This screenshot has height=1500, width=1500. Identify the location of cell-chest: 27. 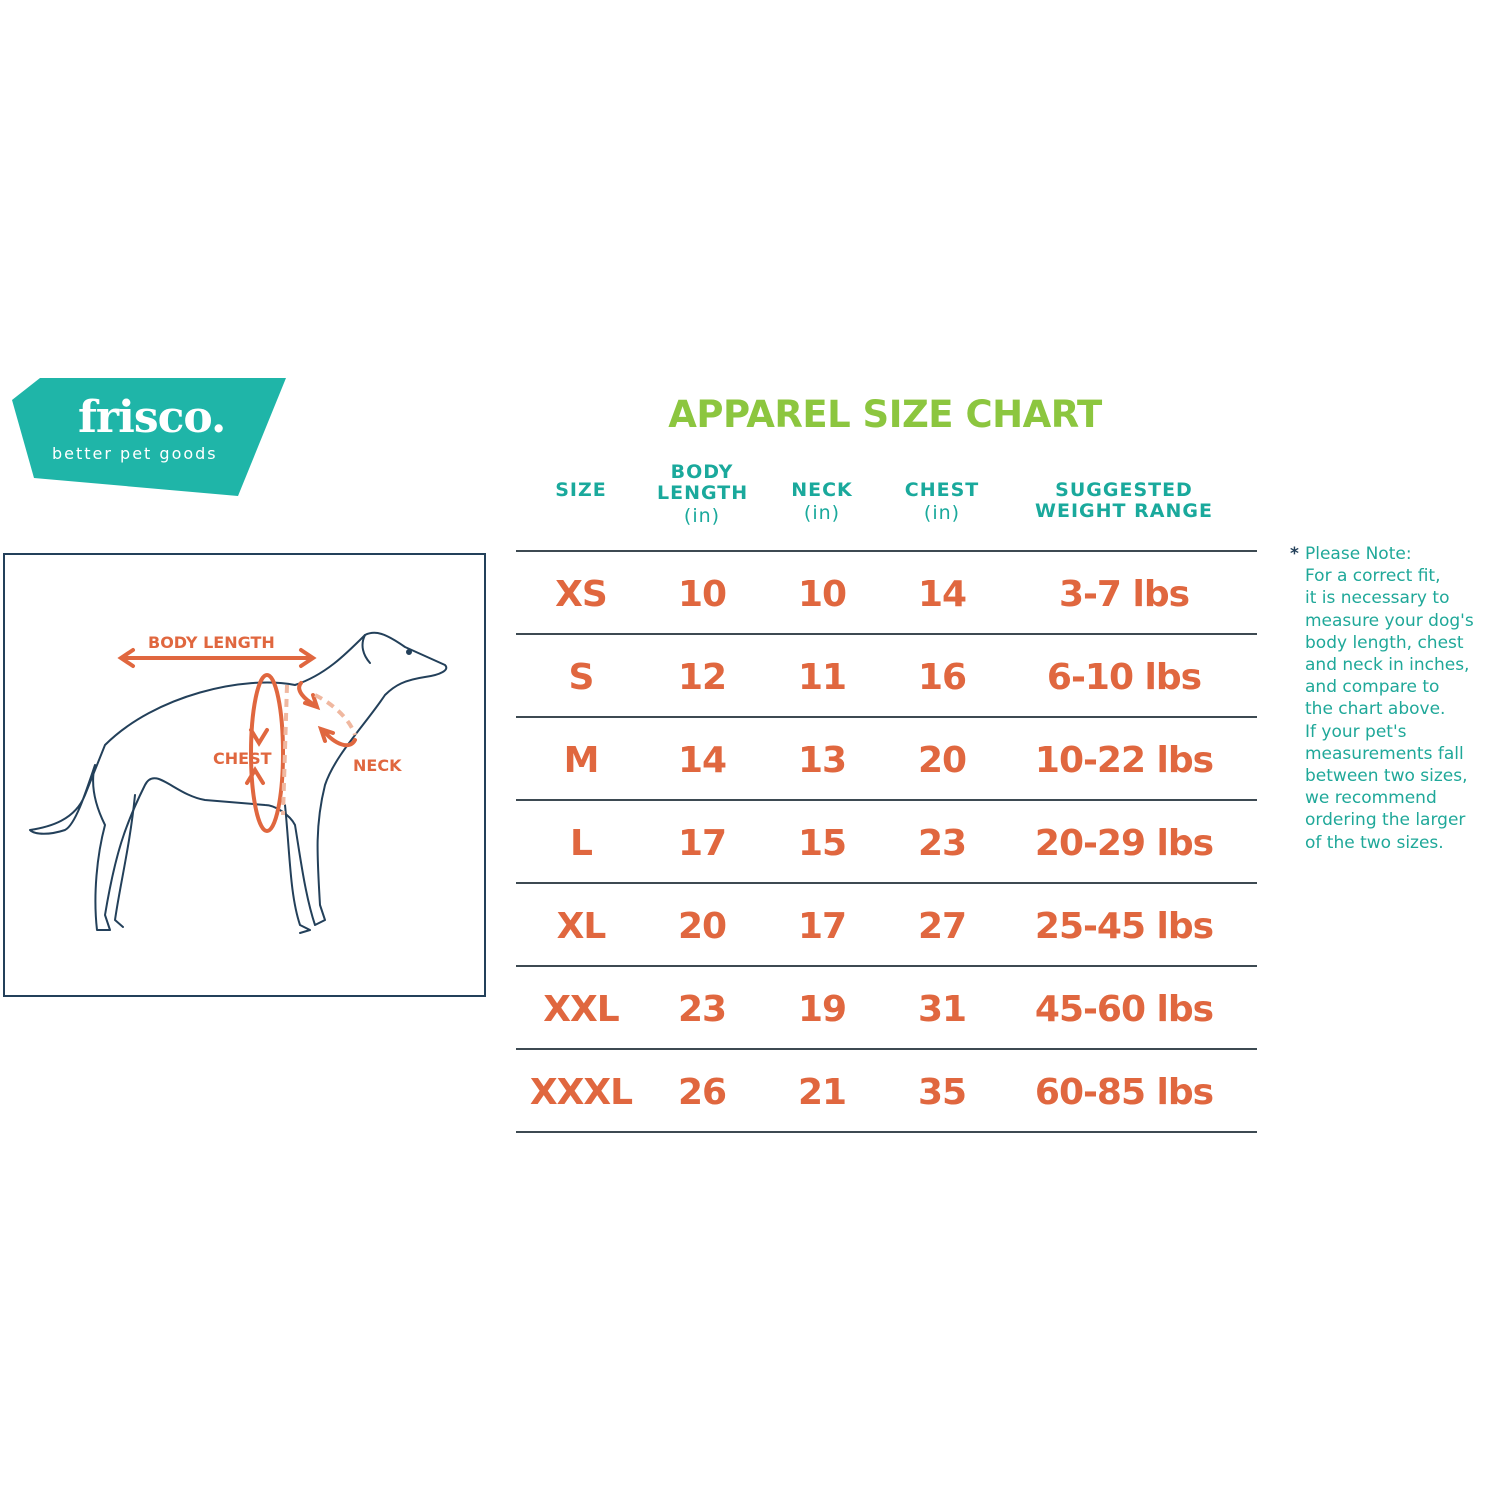
(942, 926).